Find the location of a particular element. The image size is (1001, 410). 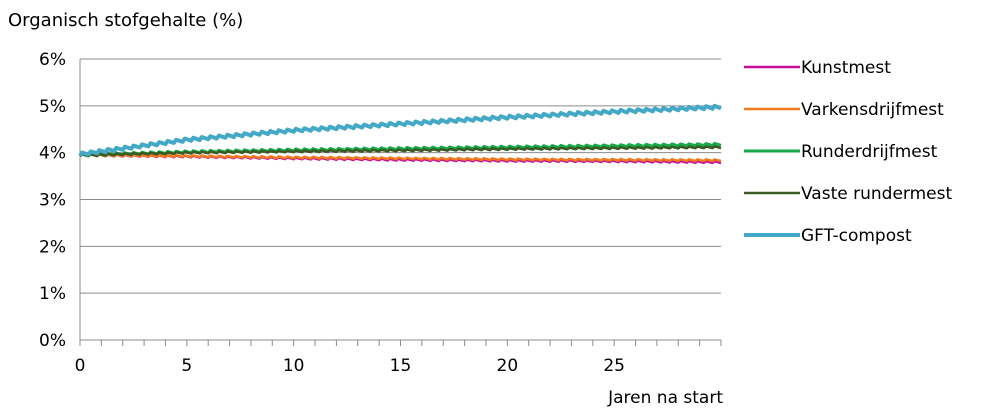

y-tick-label: 0% is located at coordinates (52, 341).